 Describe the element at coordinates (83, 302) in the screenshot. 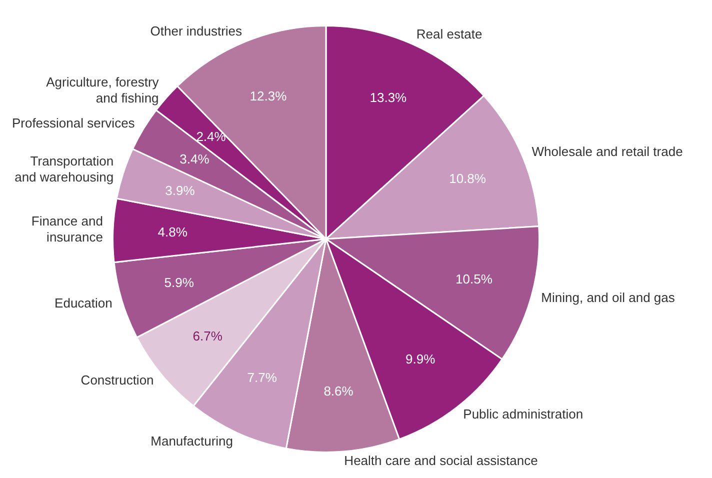

I see `slice-label: Education` at that location.